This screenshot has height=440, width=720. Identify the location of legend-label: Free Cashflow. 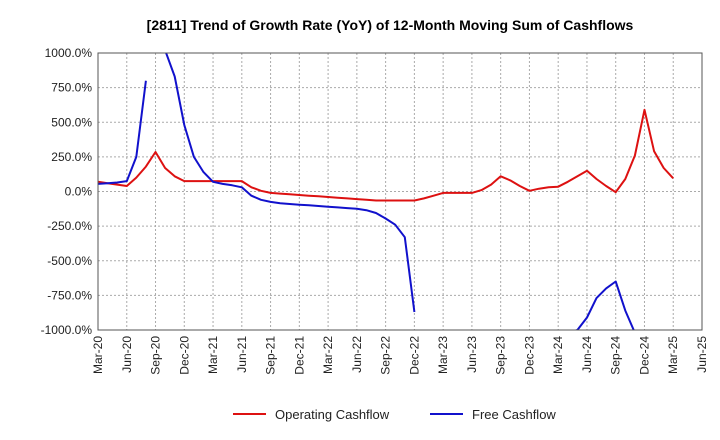
(514, 414).